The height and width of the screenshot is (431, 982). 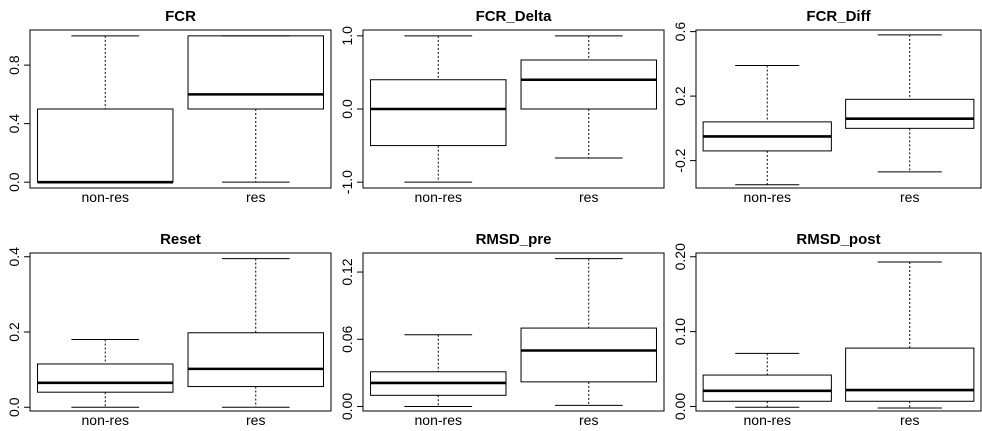 I want to click on panel-title: FCR_Diff, so click(x=838, y=16).